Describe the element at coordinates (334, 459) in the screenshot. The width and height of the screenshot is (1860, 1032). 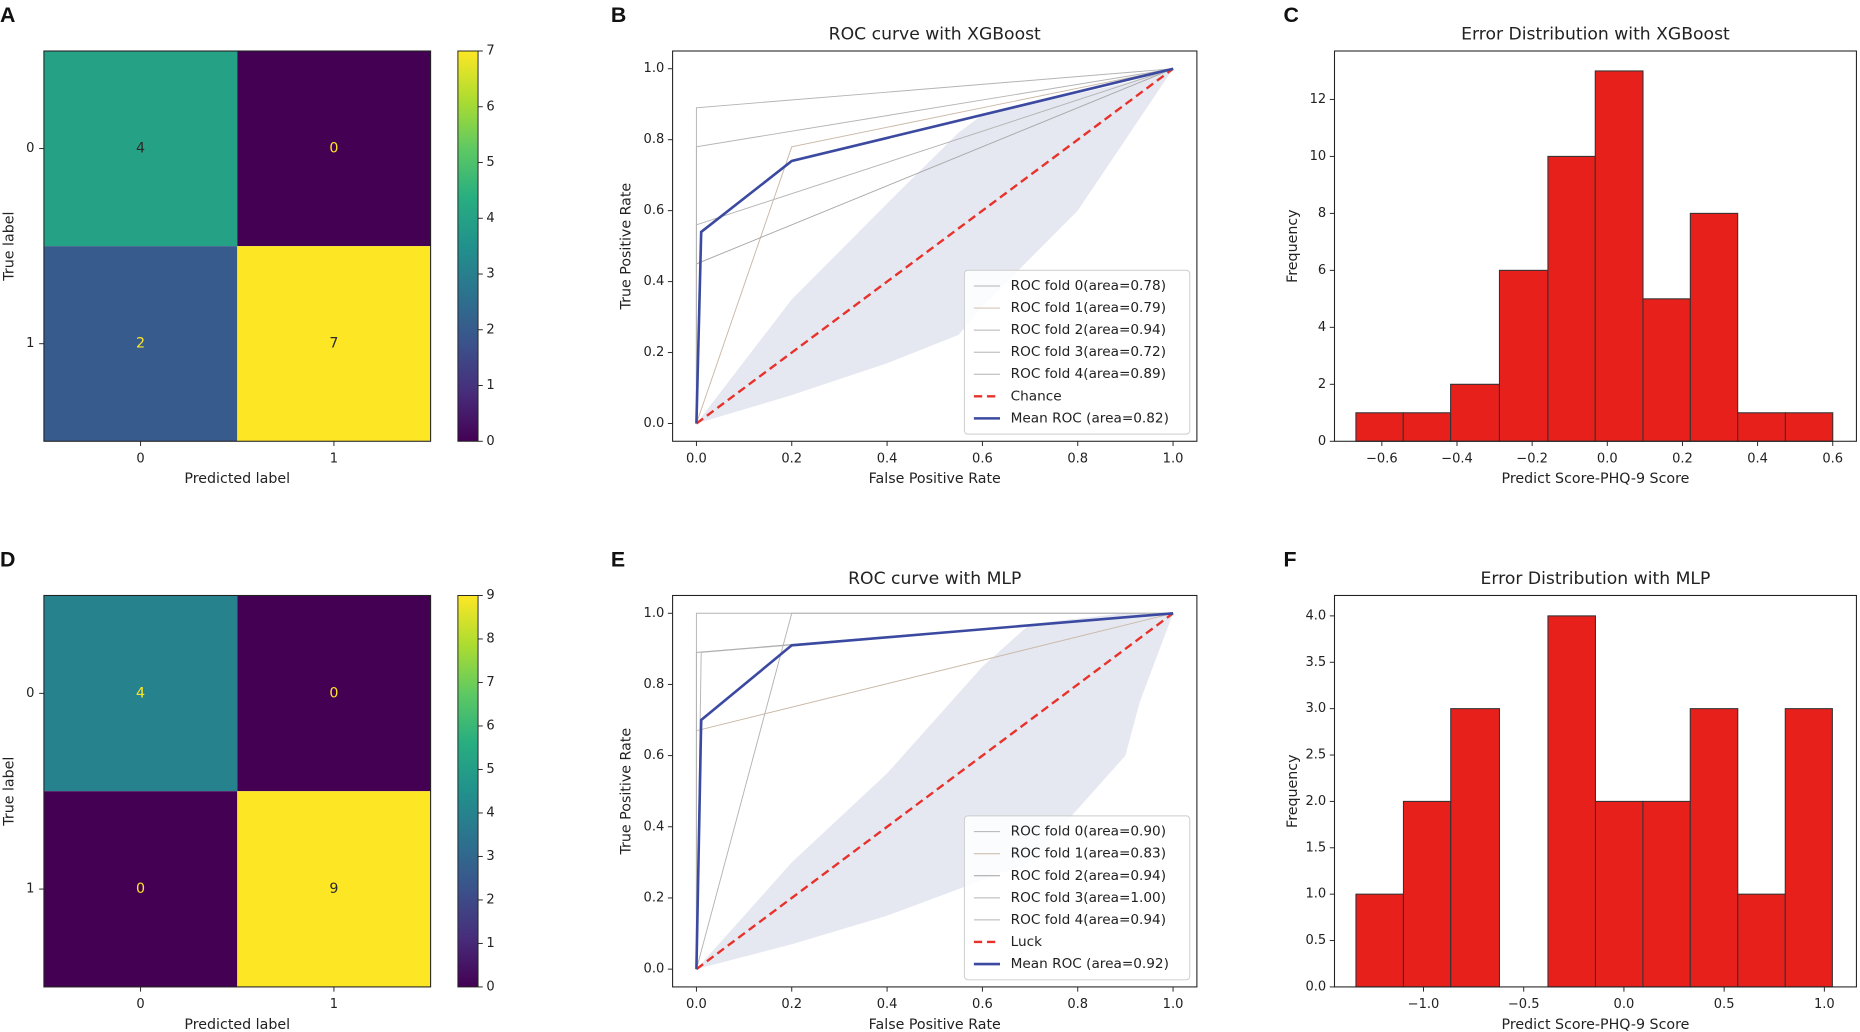
I see `x-tick-label: 1` at that location.